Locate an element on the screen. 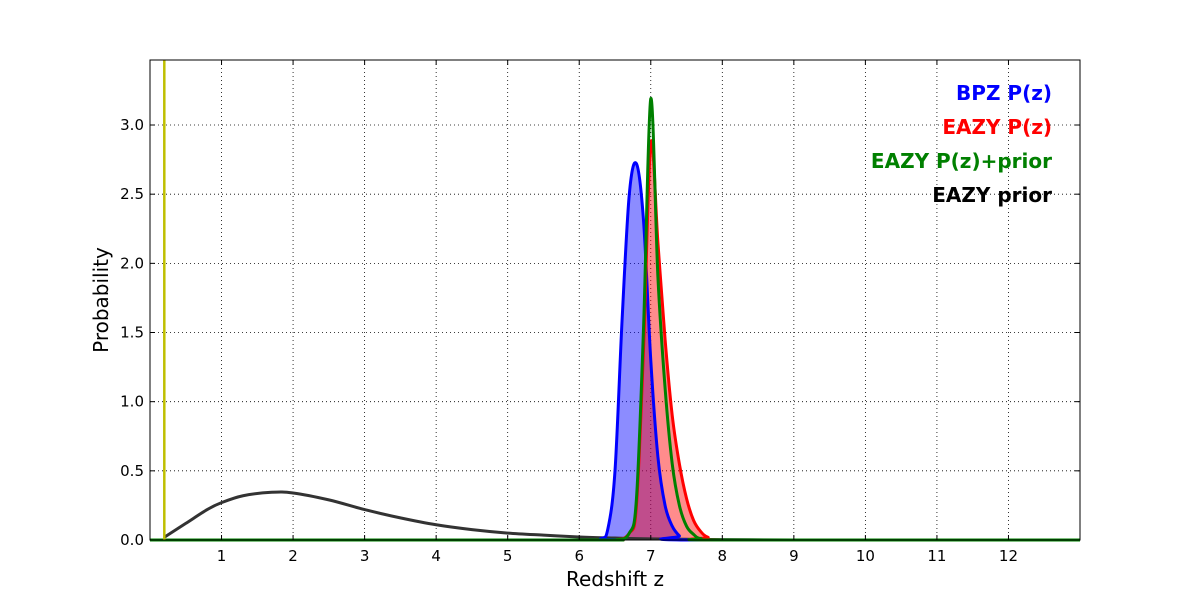 Image resolution: width=1200 pixels, height=600 pixels. y-axis-title: Probability is located at coordinates (101, 300).